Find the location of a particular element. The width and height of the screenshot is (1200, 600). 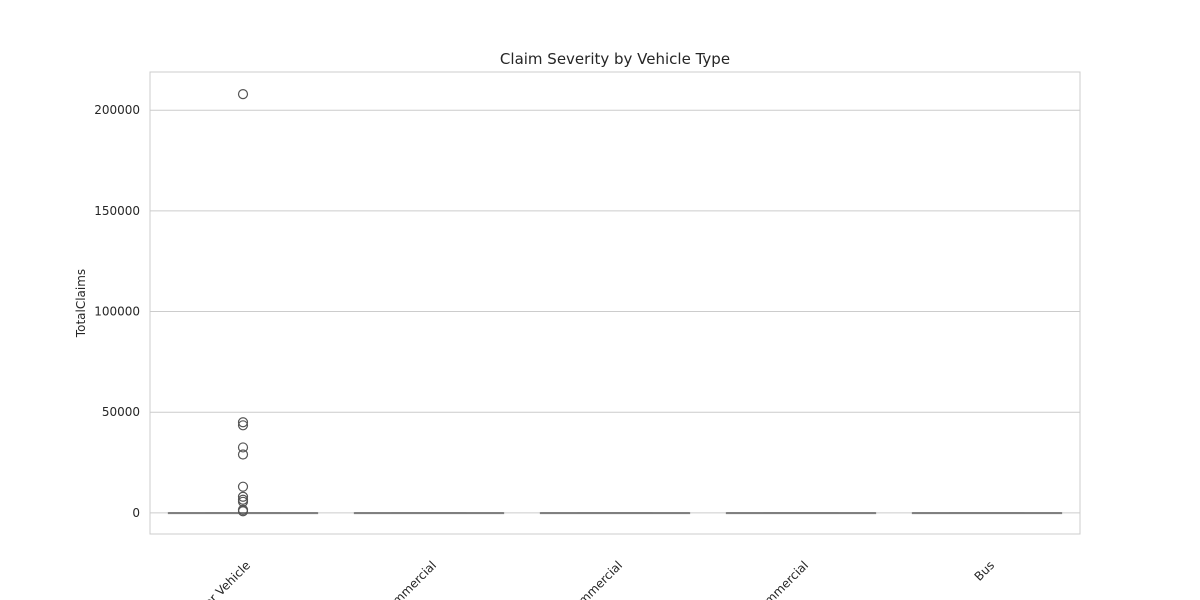

y-tick-label: 0 is located at coordinates (136, 513).